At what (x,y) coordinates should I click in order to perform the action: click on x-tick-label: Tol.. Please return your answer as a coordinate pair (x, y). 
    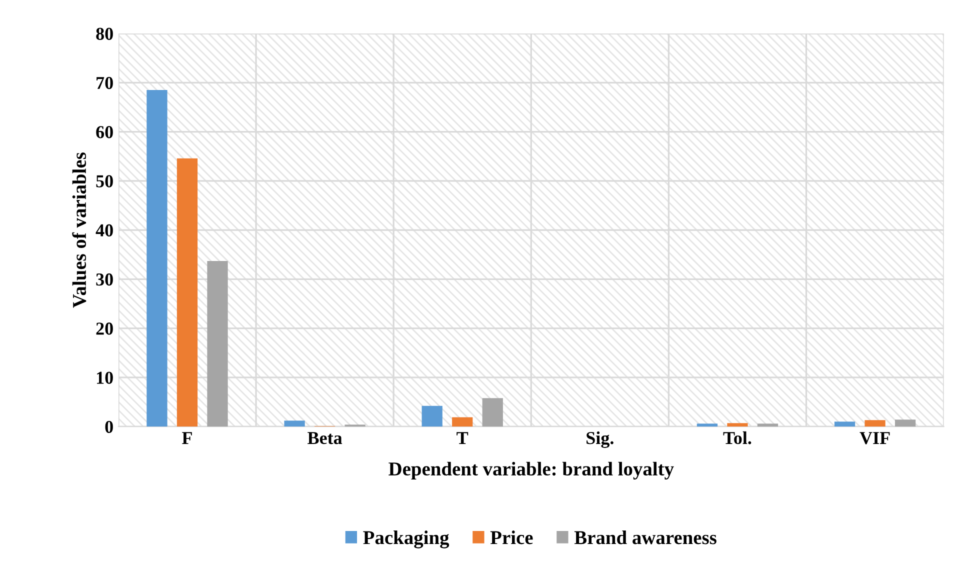
    Looking at the image, I should click on (737, 437).